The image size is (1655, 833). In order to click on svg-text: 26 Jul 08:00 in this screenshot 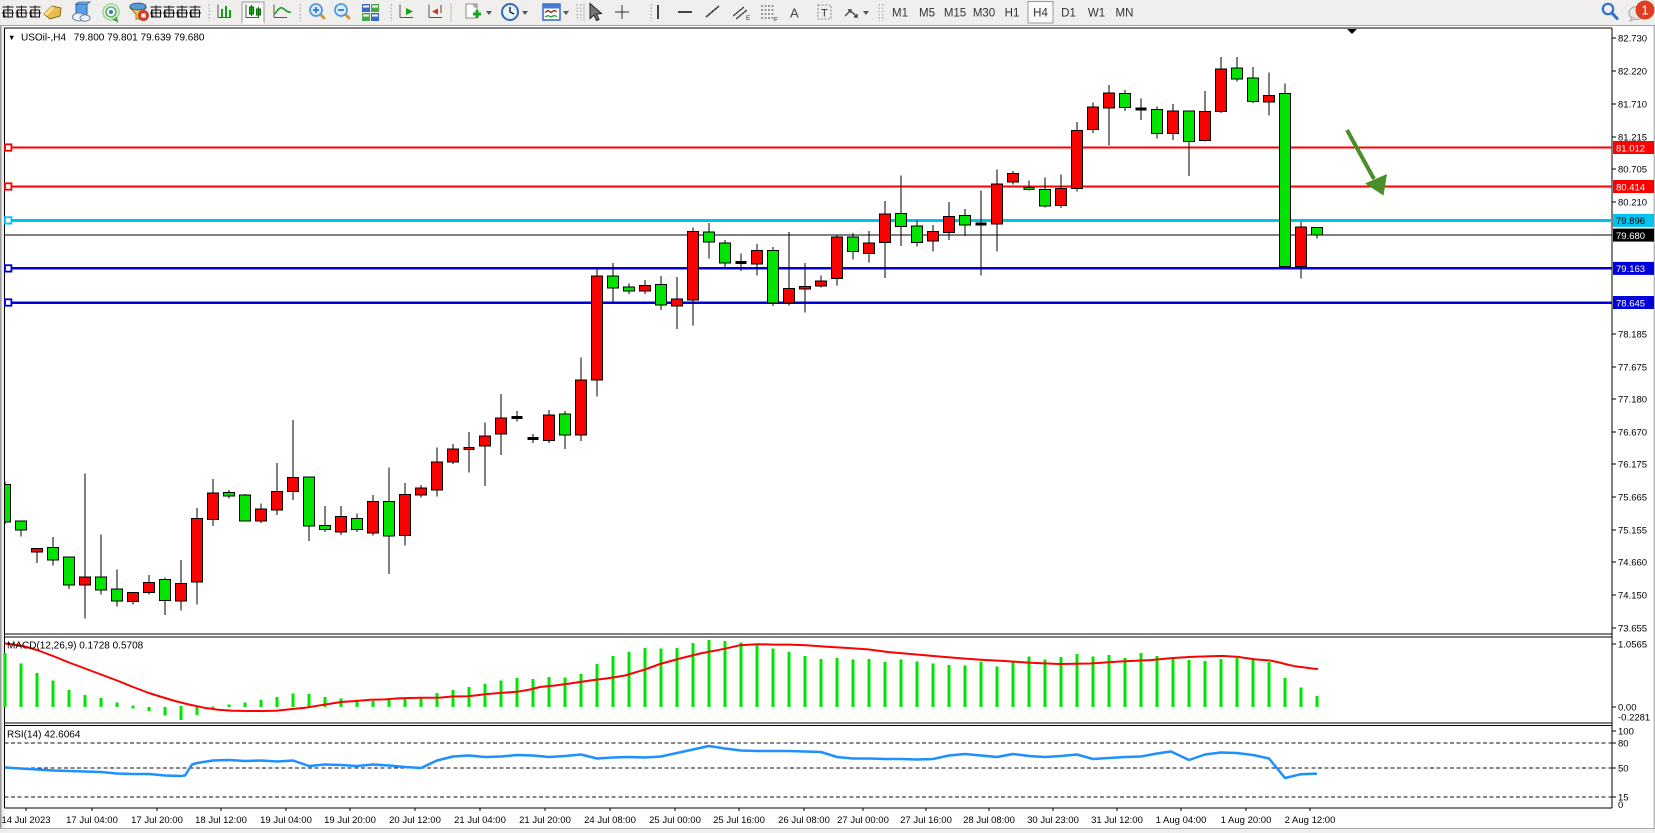, I will do `click(804, 820)`.